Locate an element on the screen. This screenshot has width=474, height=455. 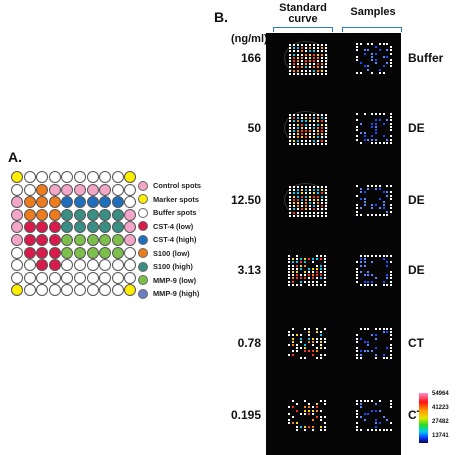
legend-swatch is located at coordinates (143, 185).